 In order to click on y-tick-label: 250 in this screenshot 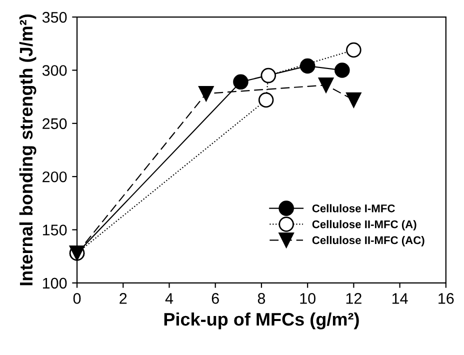, I will do `click(54, 124)`.